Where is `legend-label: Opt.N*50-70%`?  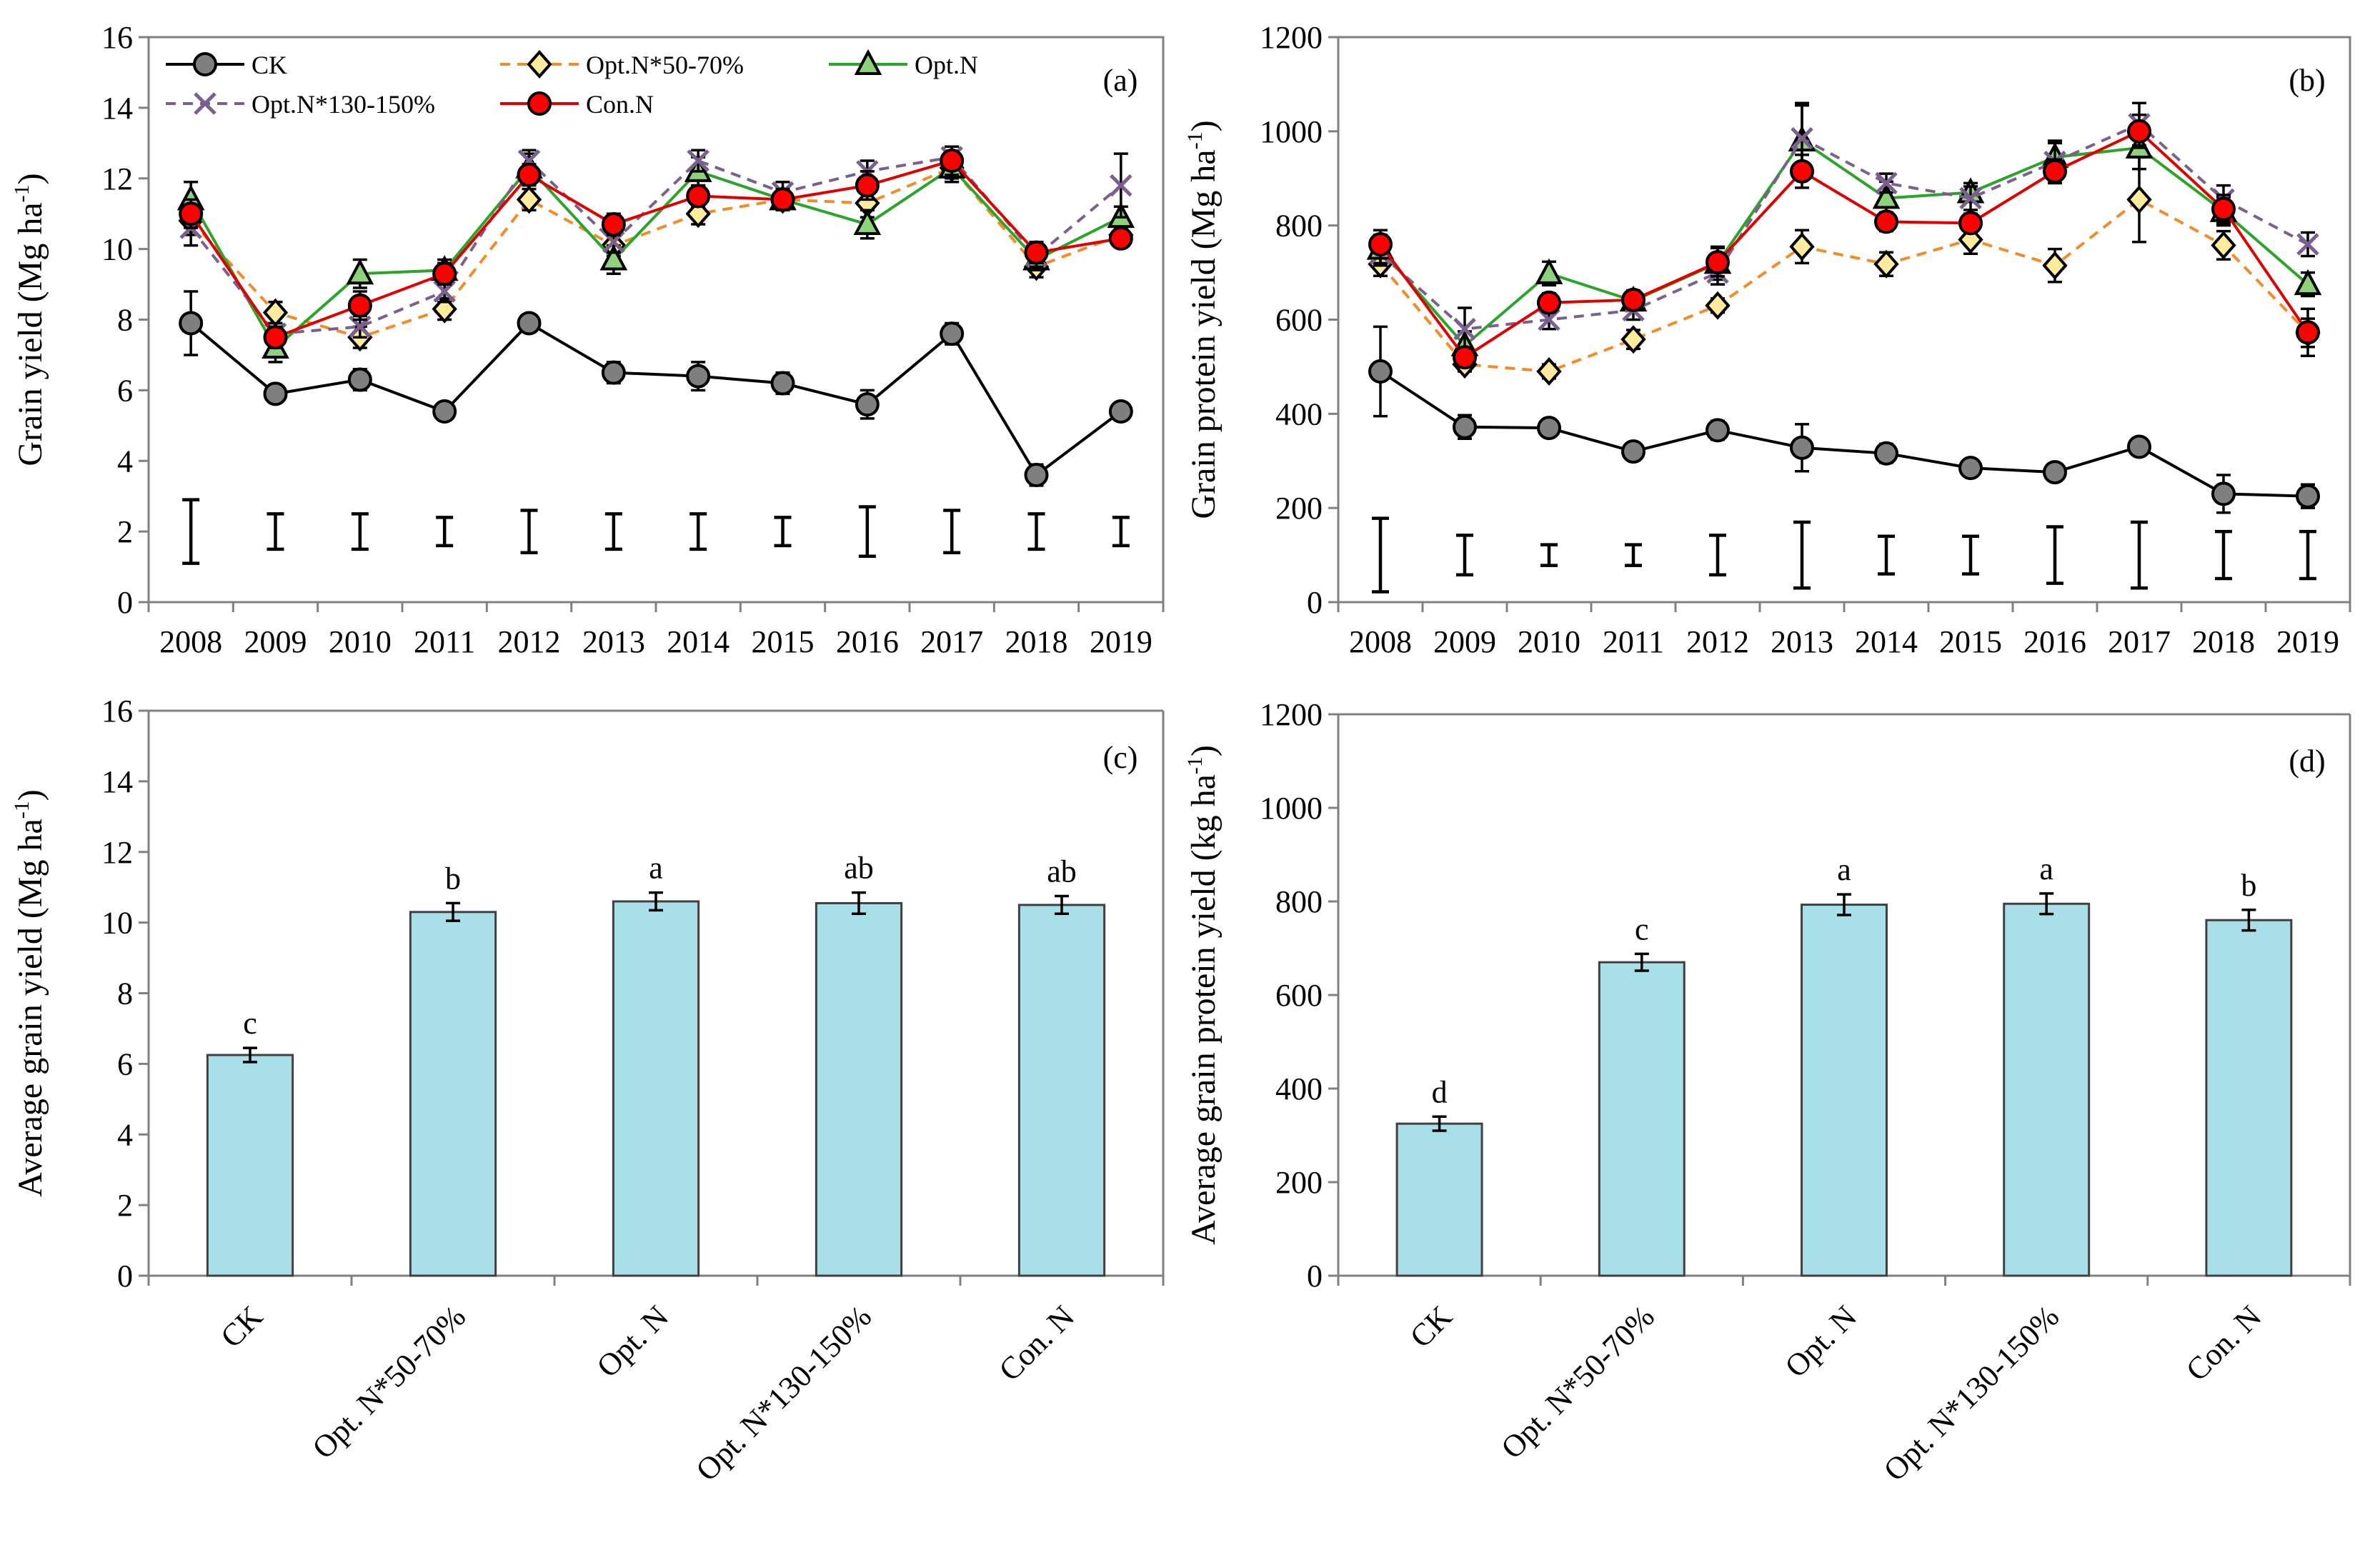 legend-label: Opt.N*50-70% is located at coordinates (665, 65).